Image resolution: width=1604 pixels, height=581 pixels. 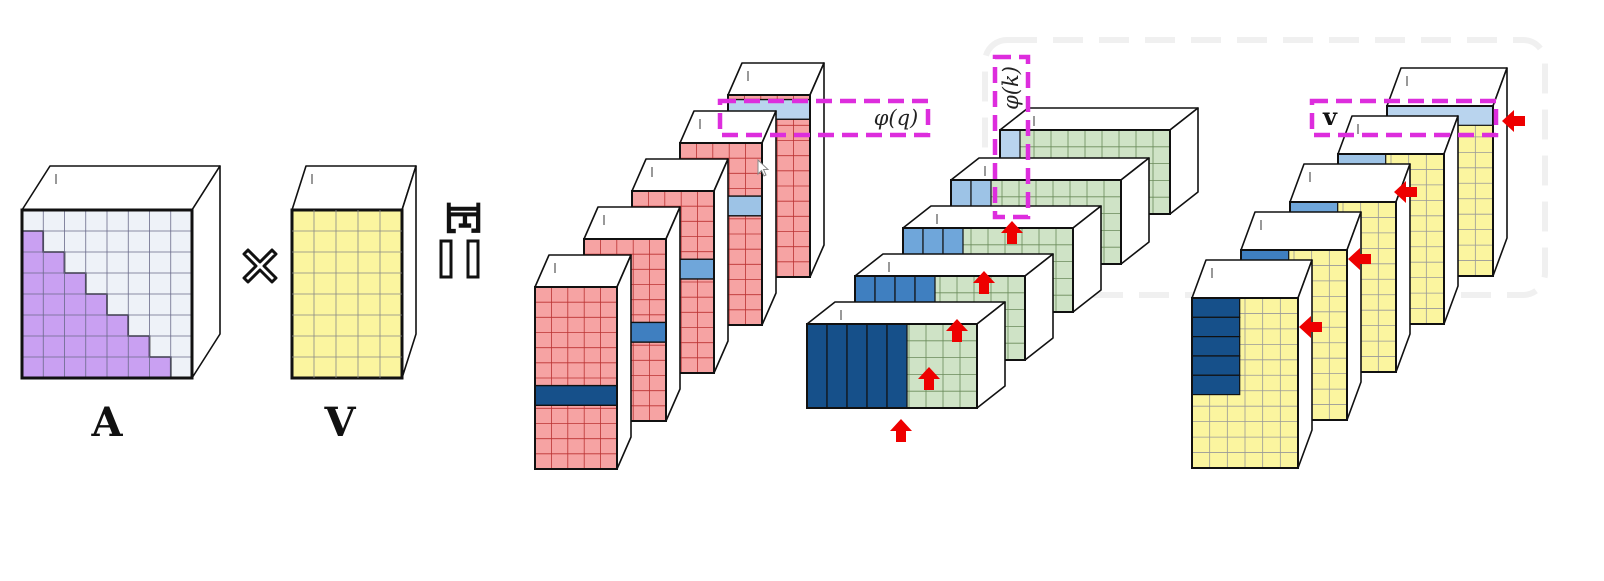 I want to click on expectation-equals-icon: 𝔼, so click(x=462, y=240).